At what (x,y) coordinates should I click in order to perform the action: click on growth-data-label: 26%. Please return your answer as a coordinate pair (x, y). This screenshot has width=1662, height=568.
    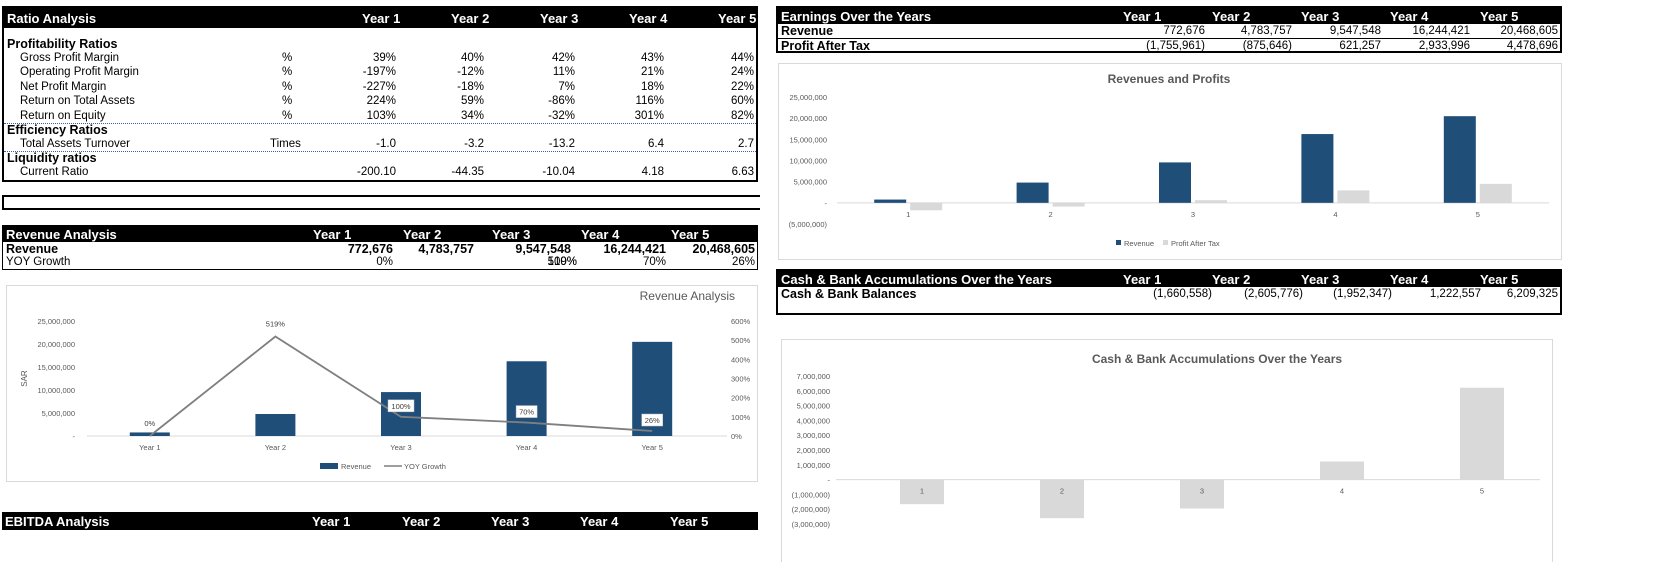
    Looking at the image, I should click on (652, 420).